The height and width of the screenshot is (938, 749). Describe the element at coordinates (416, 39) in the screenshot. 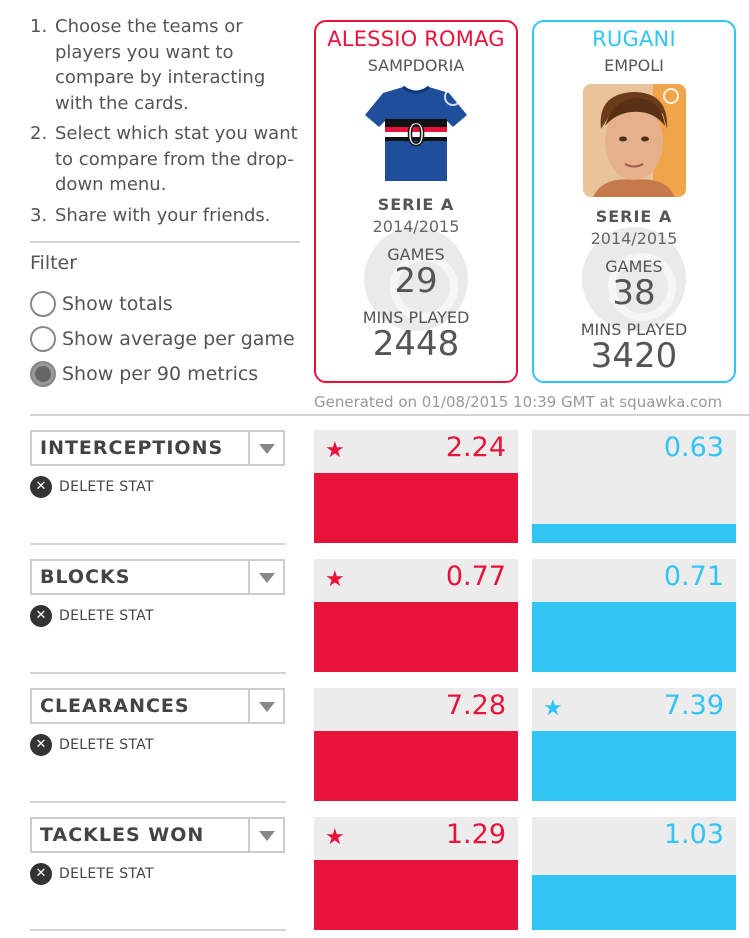

I see `player-name: ALESSIO ROMAG` at that location.